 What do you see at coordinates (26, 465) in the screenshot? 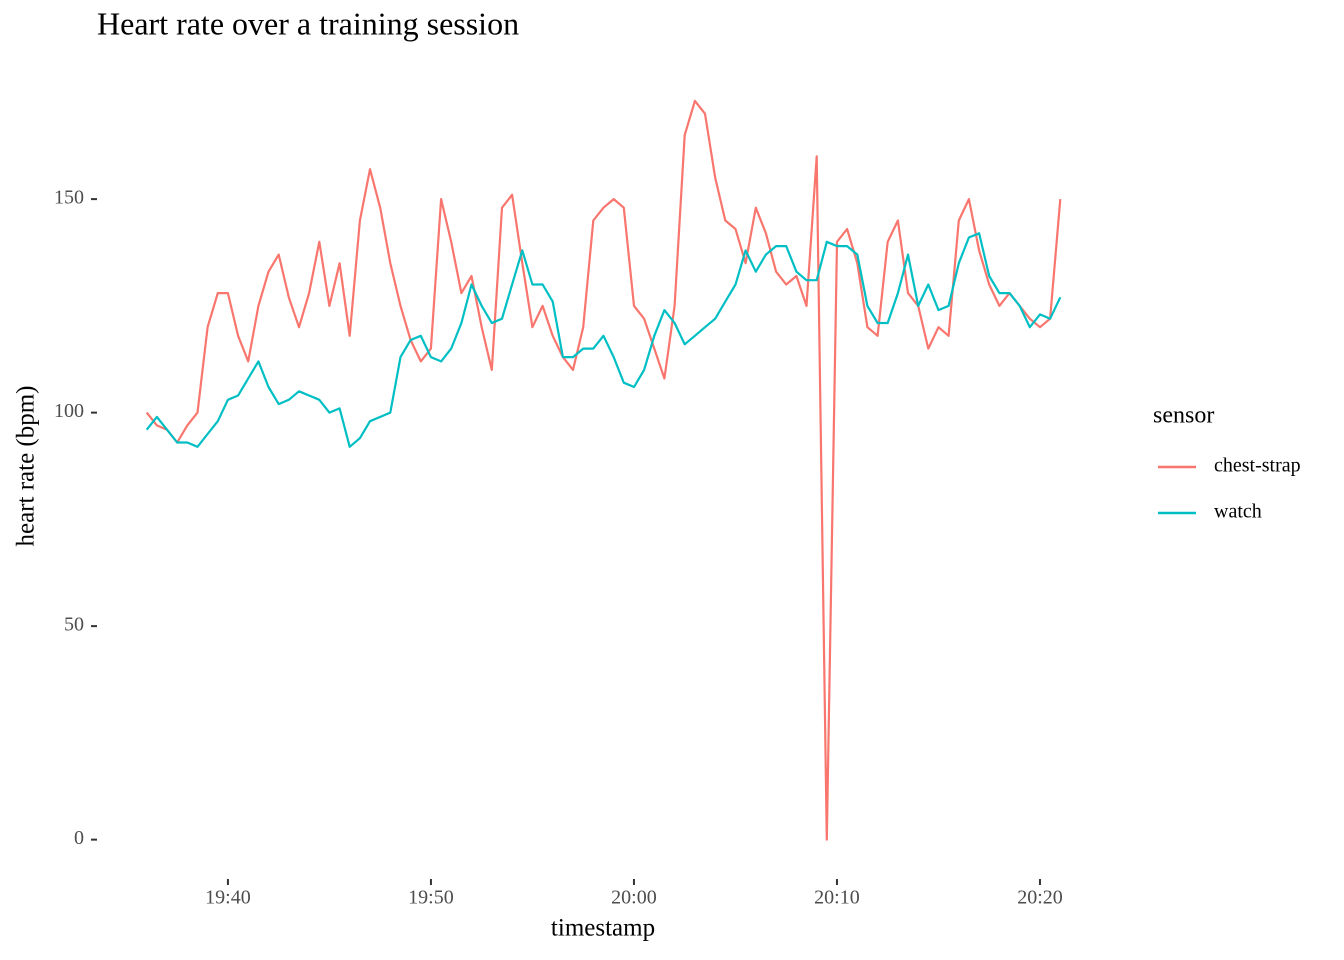
I see `y-axis-title: heart rate (bpm)` at bounding box center [26, 465].